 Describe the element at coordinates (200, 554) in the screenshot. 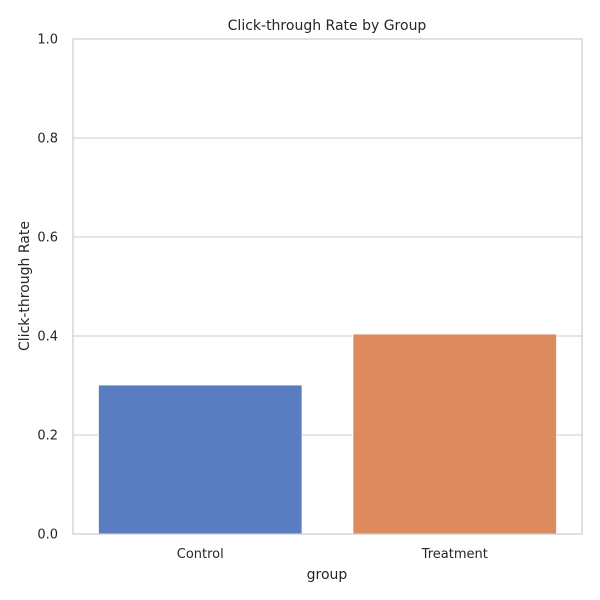

I see `x-tick-label: Control` at that location.